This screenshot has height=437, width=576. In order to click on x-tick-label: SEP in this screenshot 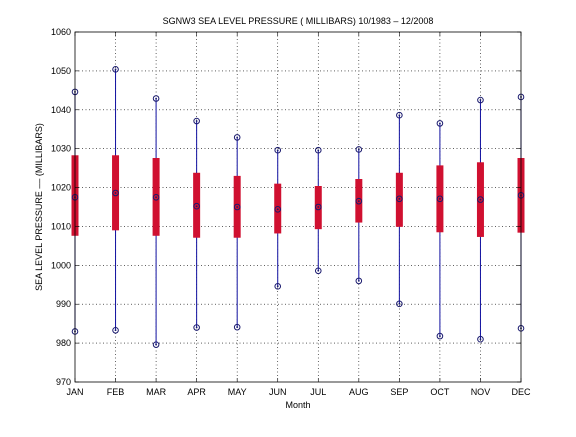, I will do `click(399, 392)`.